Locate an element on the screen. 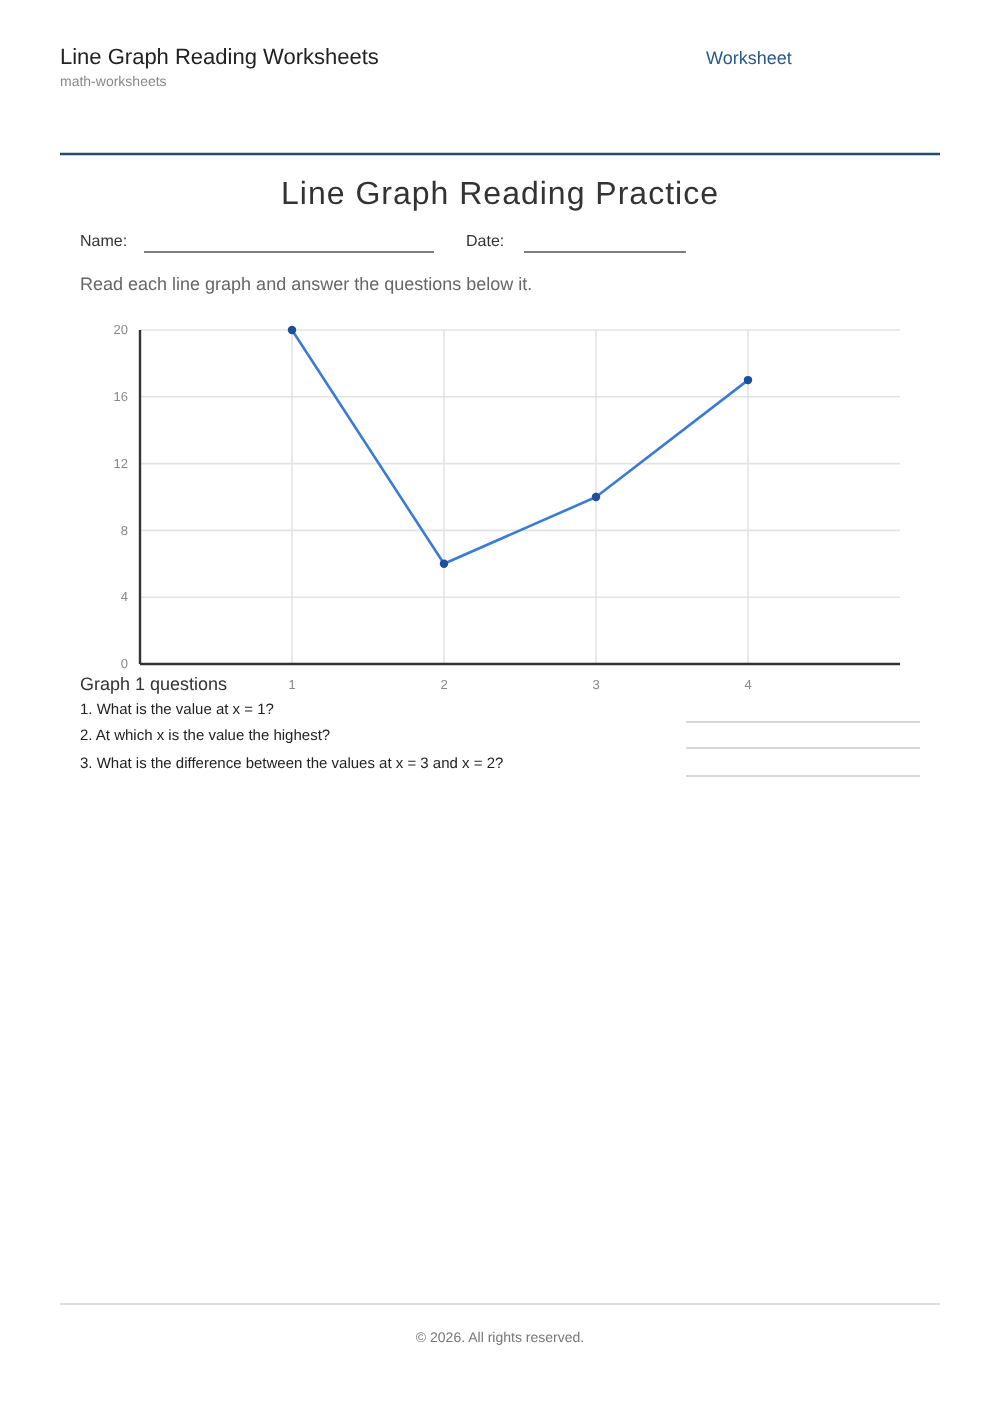  text: Read each line graph and answer the questions below it. is located at coordinates (306, 284).